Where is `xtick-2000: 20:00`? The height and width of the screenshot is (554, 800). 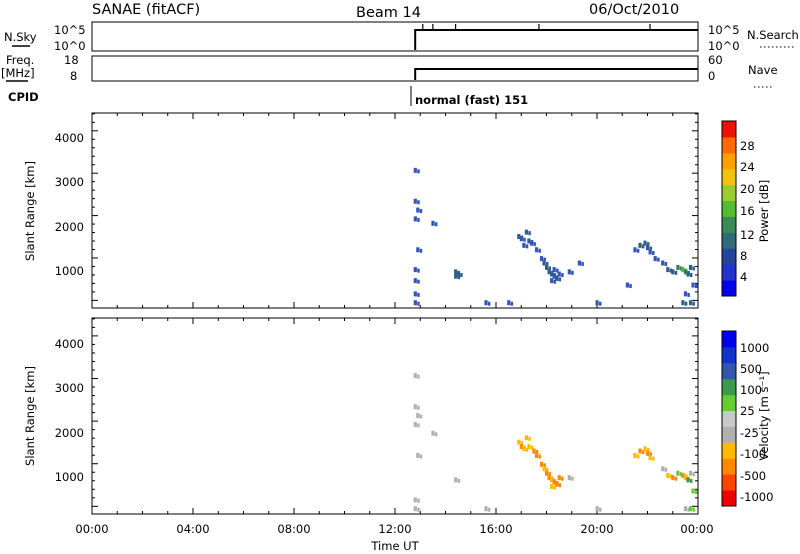
xtick-2000: 20:00 is located at coordinates (596, 529).